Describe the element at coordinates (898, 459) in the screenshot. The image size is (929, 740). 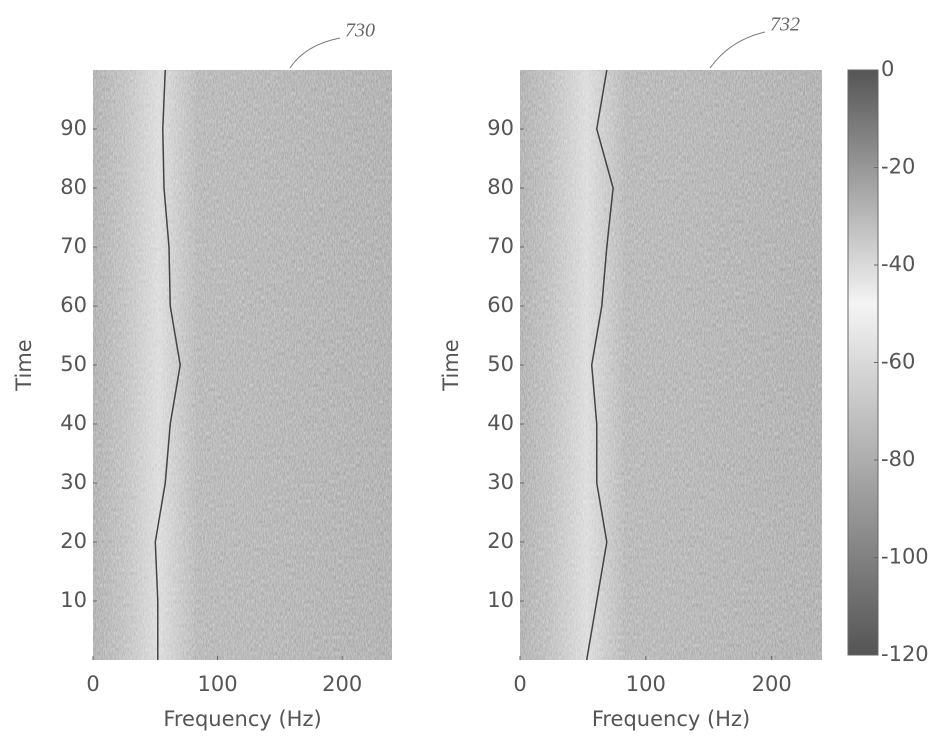
I see `colorbar-tick-label: -80` at that location.